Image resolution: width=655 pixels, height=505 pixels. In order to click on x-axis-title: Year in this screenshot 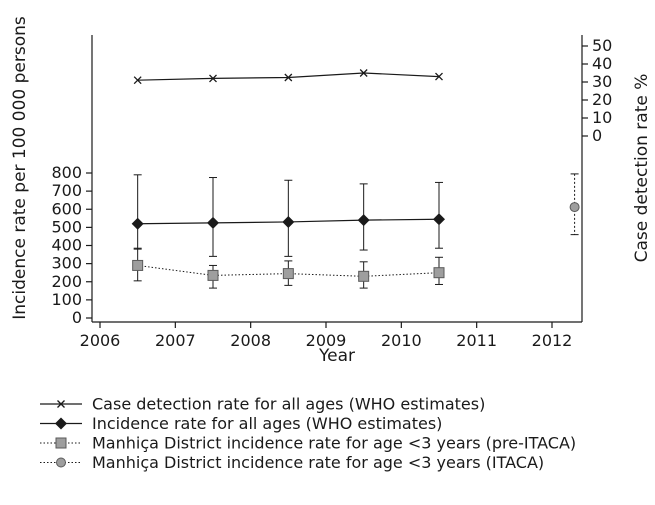, I will do `click(336, 356)`.